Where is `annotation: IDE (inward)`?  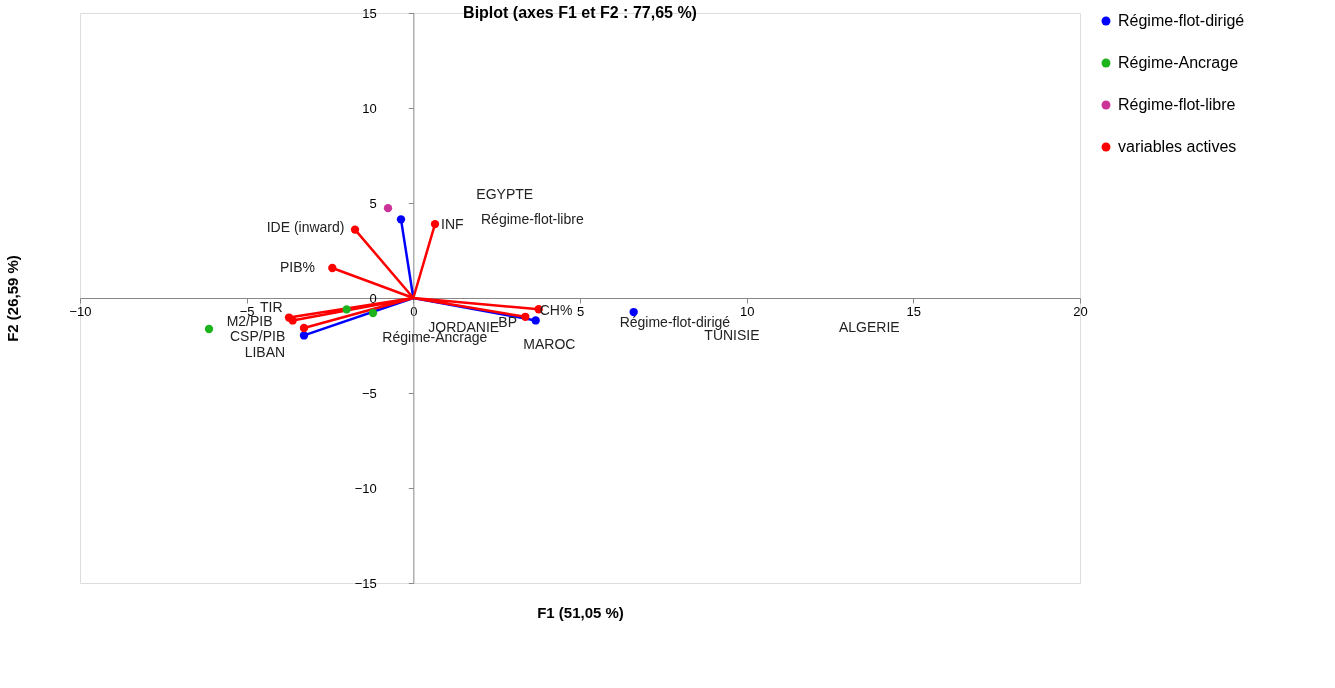
annotation: IDE (inward) is located at coordinates (305, 226).